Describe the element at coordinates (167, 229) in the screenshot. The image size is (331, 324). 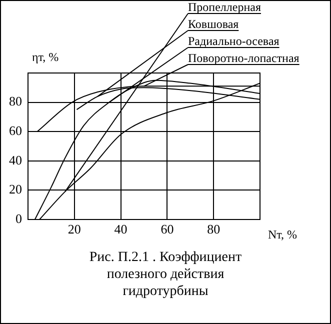
I see `x-tick-label: 60` at that location.